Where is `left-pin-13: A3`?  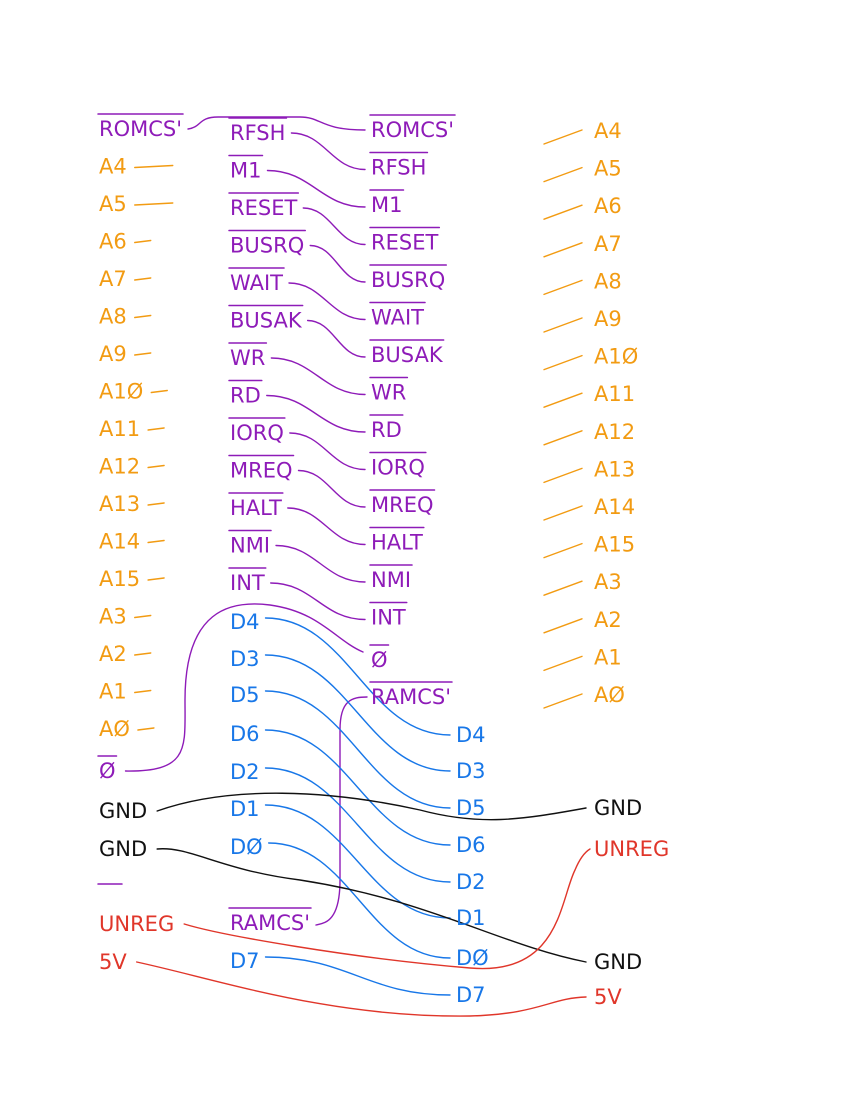 left-pin-13: A3 is located at coordinates (113, 617).